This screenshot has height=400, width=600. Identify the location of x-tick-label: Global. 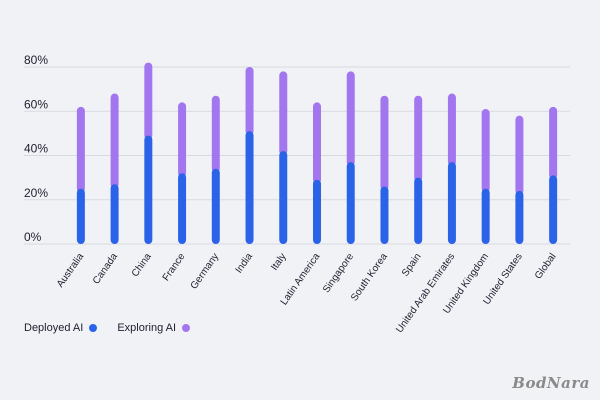
(546, 266).